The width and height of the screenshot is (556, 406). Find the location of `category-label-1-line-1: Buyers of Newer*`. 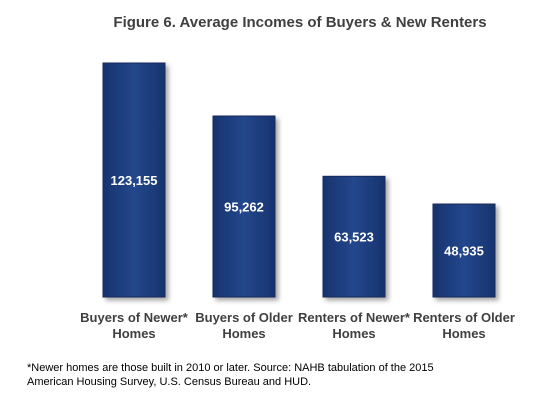

category-label-1-line-1: Buyers of Newer* is located at coordinates (134, 317).